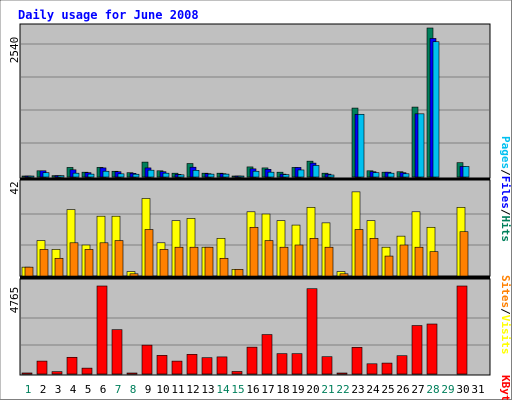  What do you see at coordinates (327, 389) in the screenshot?
I see `day-label: 21` at bounding box center [327, 389].